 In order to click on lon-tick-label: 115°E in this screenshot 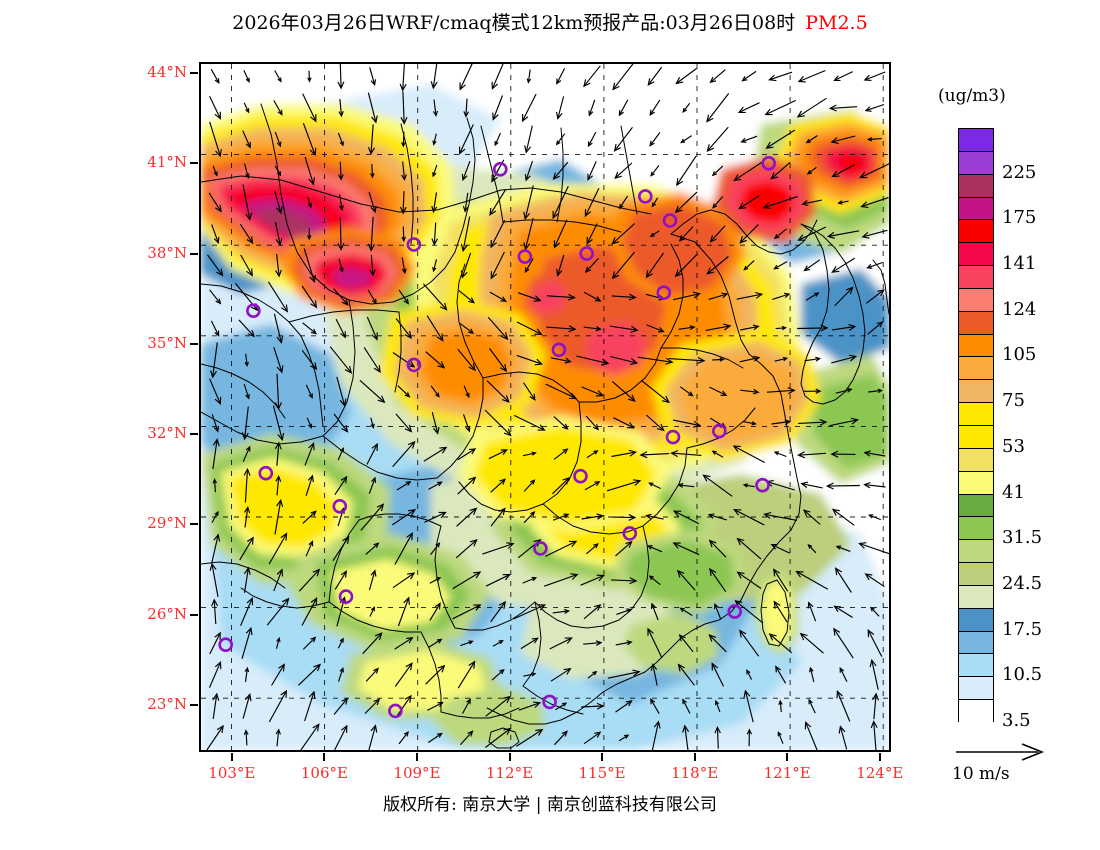, I will do `click(602, 773)`.